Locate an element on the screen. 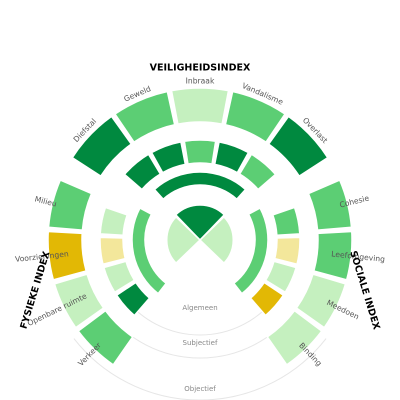  outer-segment-openbare-ruimte is located at coordinates (79, 301).